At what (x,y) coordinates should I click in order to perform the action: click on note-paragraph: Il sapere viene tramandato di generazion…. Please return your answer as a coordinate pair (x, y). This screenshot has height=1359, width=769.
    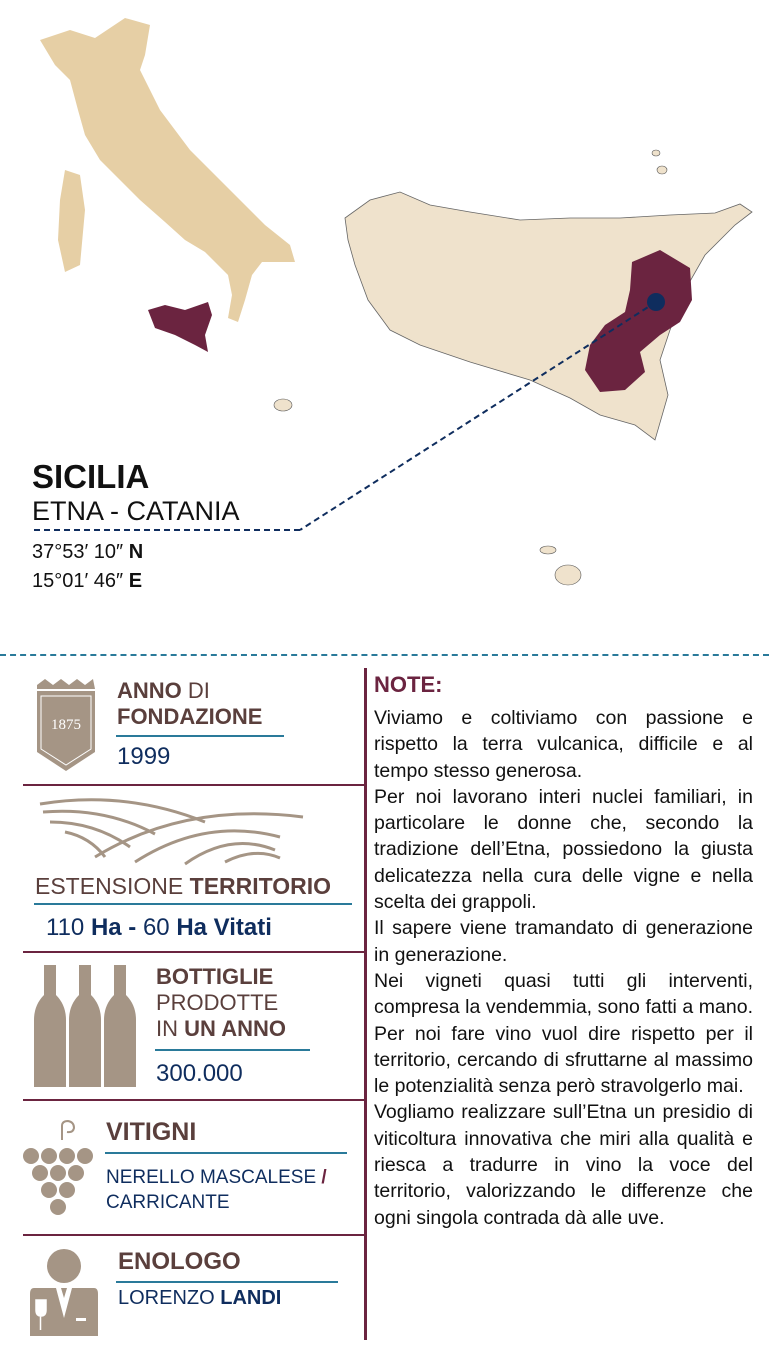
    Looking at the image, I should click on (563, 941).